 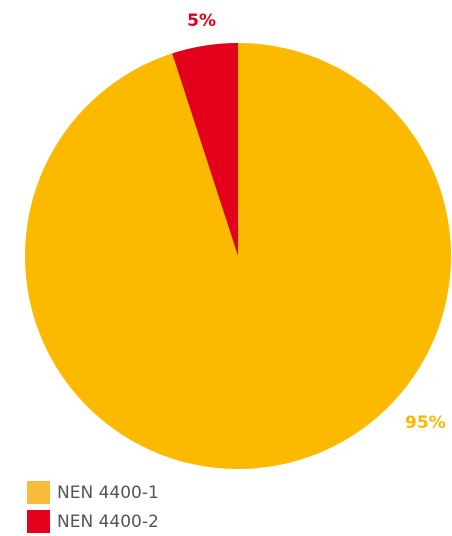 I want to click on legend-label: NEN 4400-1, so click(x=108, y=492).